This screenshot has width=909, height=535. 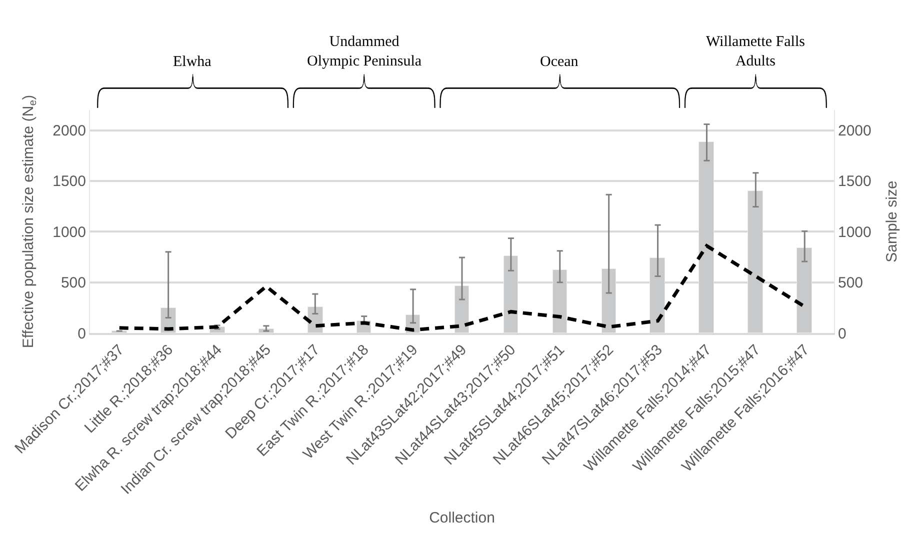 I want to click on y-tick-label: 1000, so click(x=69, y=232).